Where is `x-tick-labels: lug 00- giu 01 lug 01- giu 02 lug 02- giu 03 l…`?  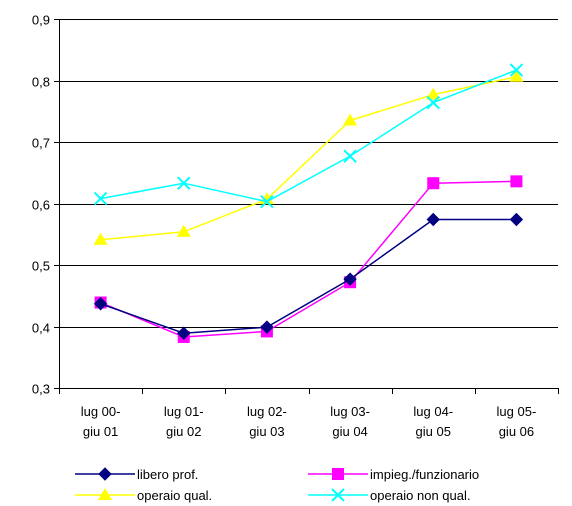 x-tick-labels: lug 00- giu 01 lug 01- giu 02 lug 02- giu 03 l… is located at coordinates (309, 421).